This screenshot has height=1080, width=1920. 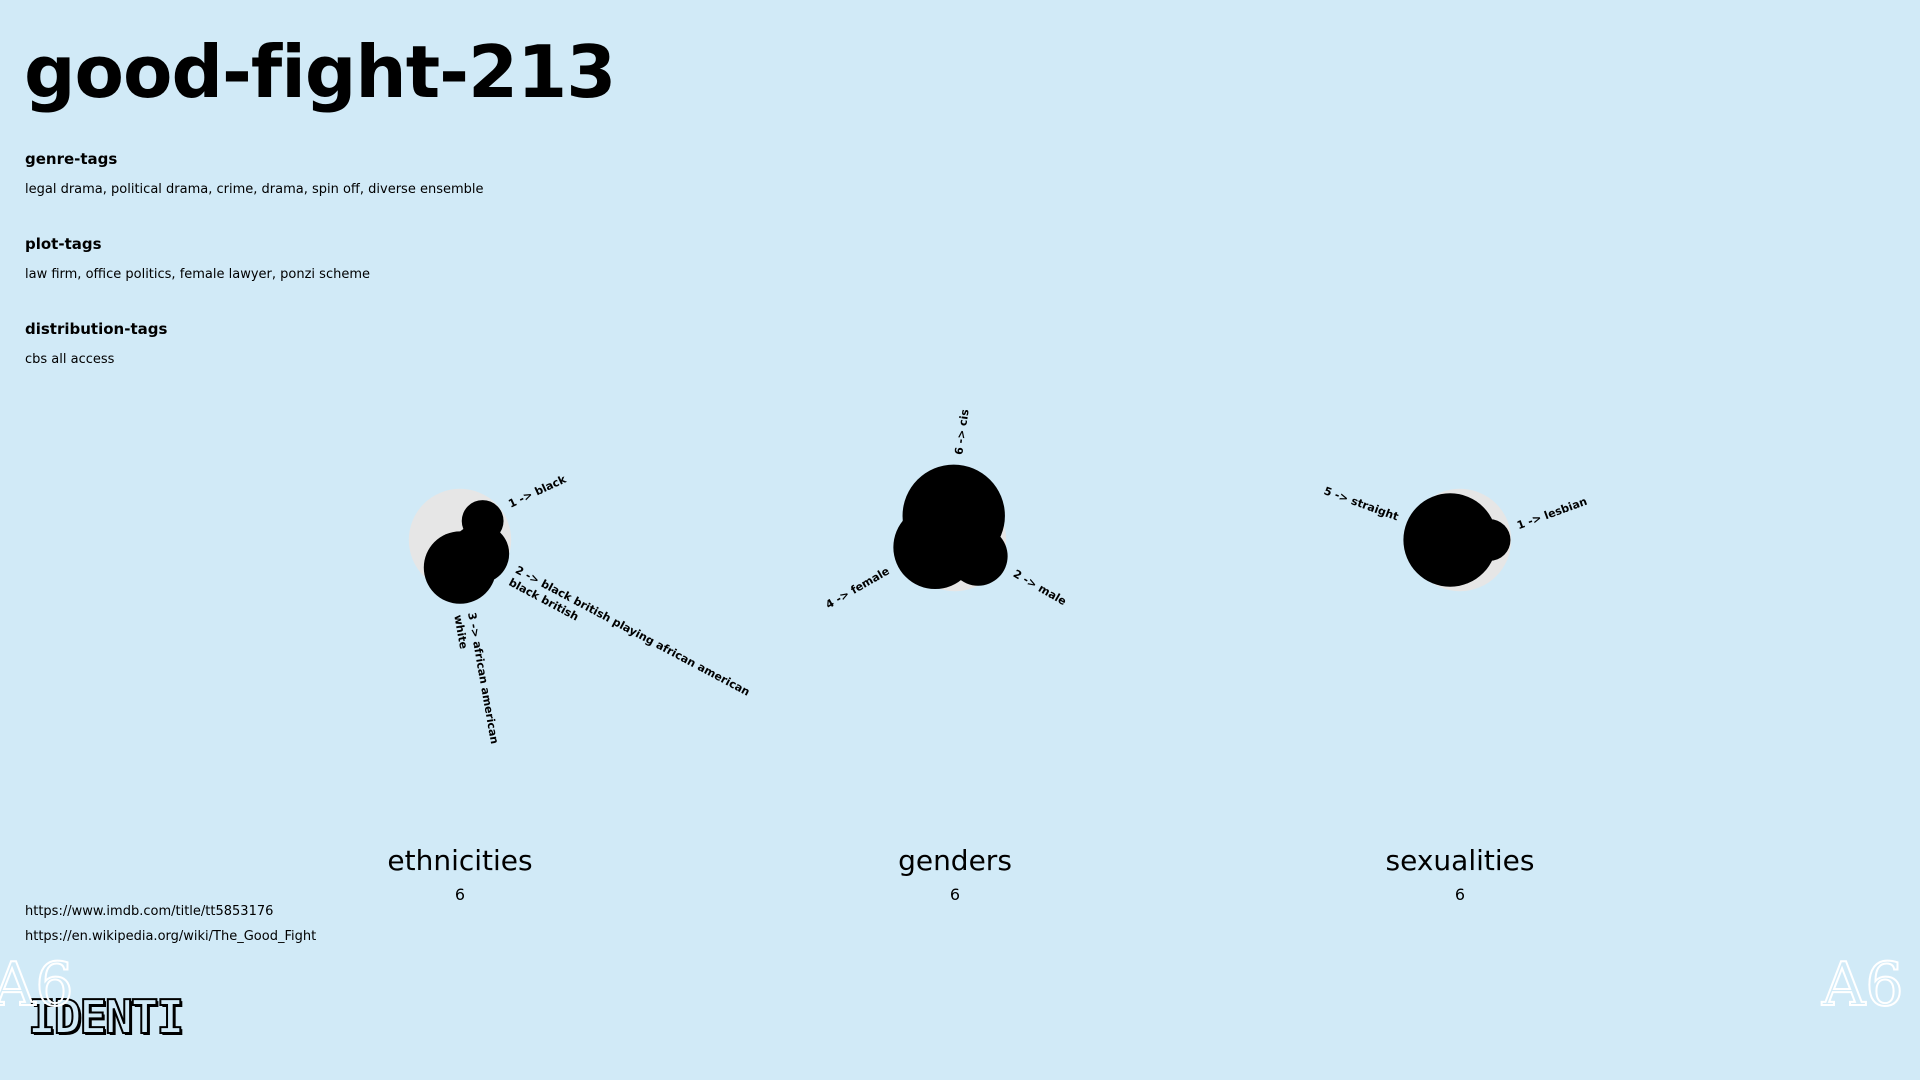 I want to click on bubble-label-genders-1: 4 -> female, so click(x=857, y=587).